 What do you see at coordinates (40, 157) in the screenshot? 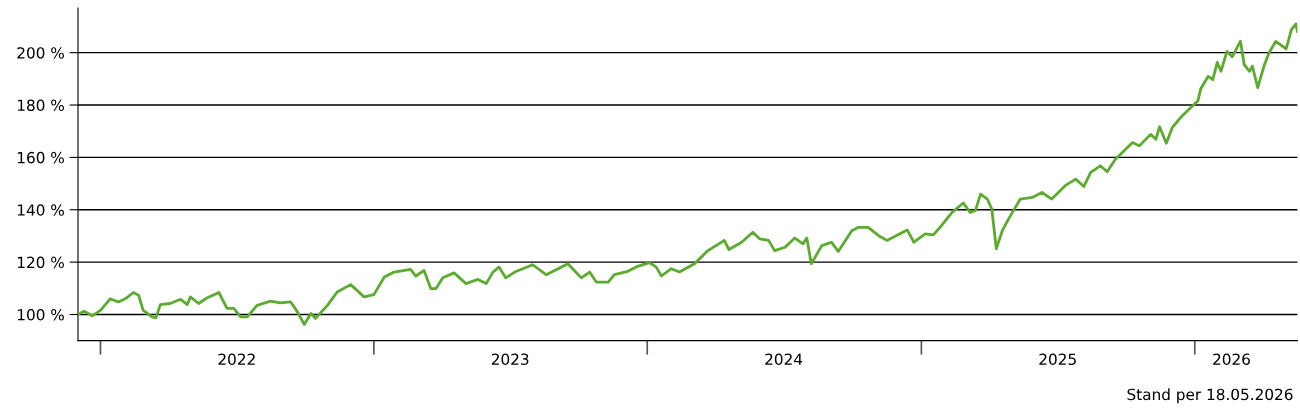
I see `y-tick-label: 160 %` at bounding box center [40, 157].